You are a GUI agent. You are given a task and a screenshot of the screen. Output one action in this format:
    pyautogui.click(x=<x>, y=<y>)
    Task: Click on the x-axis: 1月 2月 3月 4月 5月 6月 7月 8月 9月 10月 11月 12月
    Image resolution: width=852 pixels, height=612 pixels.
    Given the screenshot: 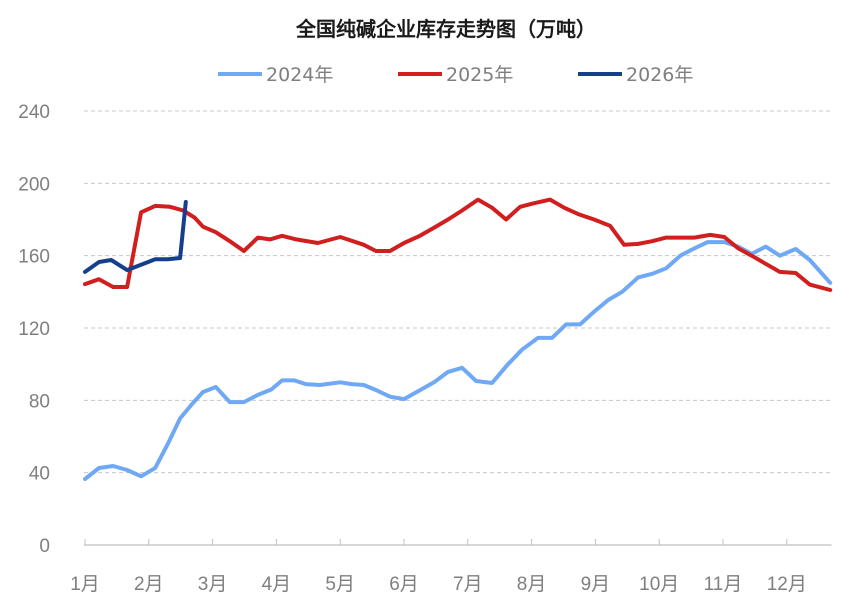 What is the action you would take?
    pyautogui.click(x=451, y=567)
    